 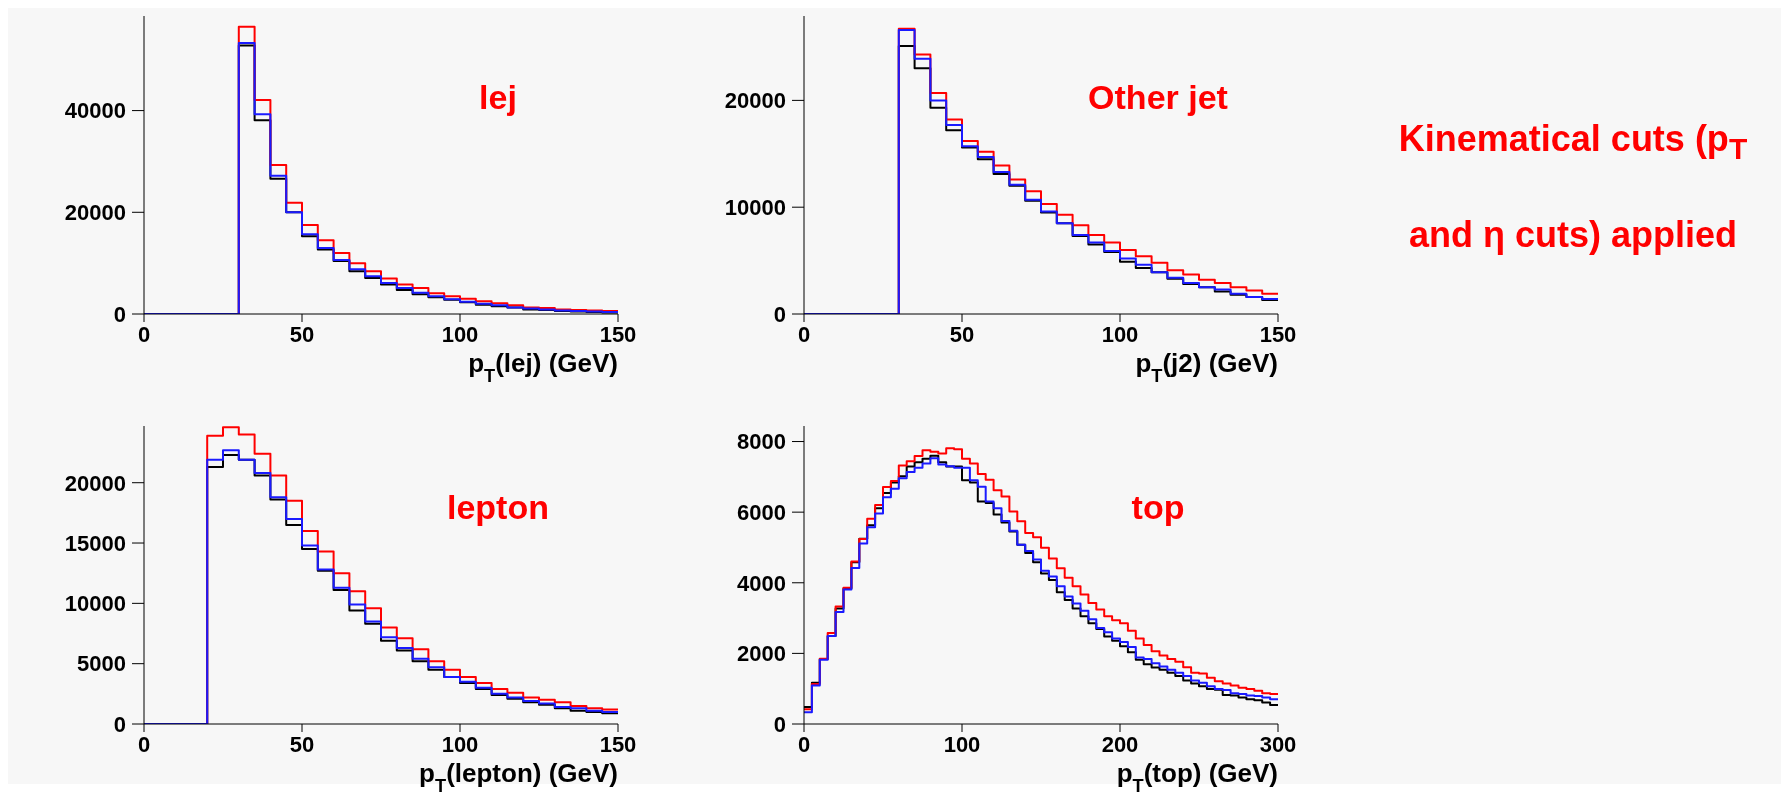 I want to click on x-axis-title: p$_{T}$(j2) (GeV), so click(x=1206, y=367).